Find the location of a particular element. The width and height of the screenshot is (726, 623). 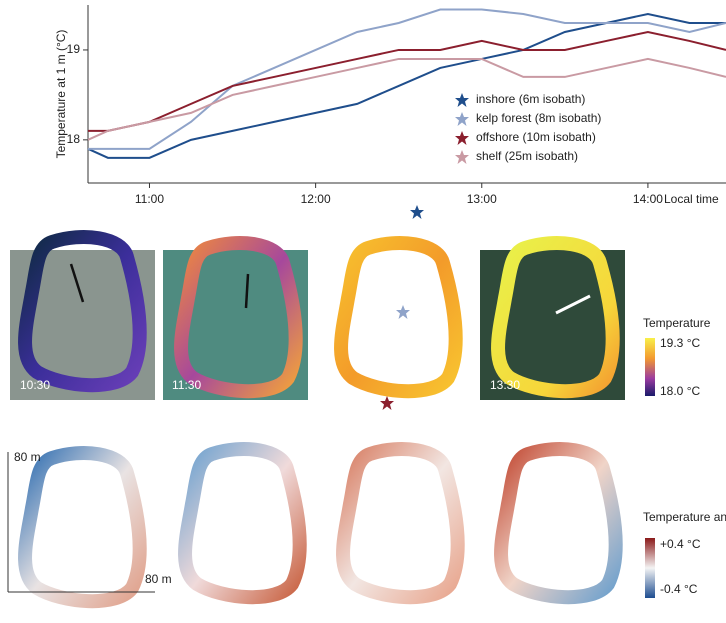

x-tick-label: 12:00 is located at coordinates (316, 199).